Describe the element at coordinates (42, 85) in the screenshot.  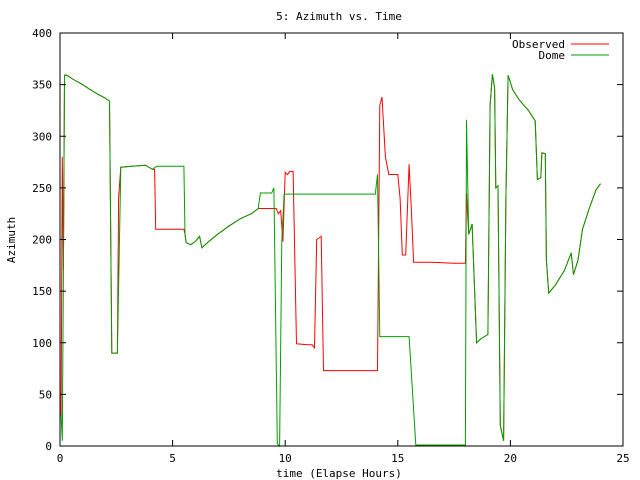
I see `y-tick-label: 350` at that location.